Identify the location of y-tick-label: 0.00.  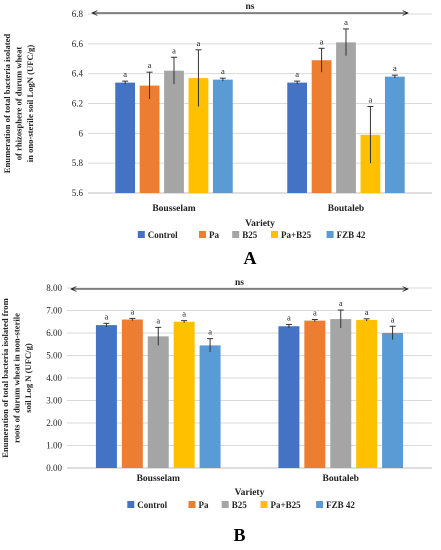
(54, 468).